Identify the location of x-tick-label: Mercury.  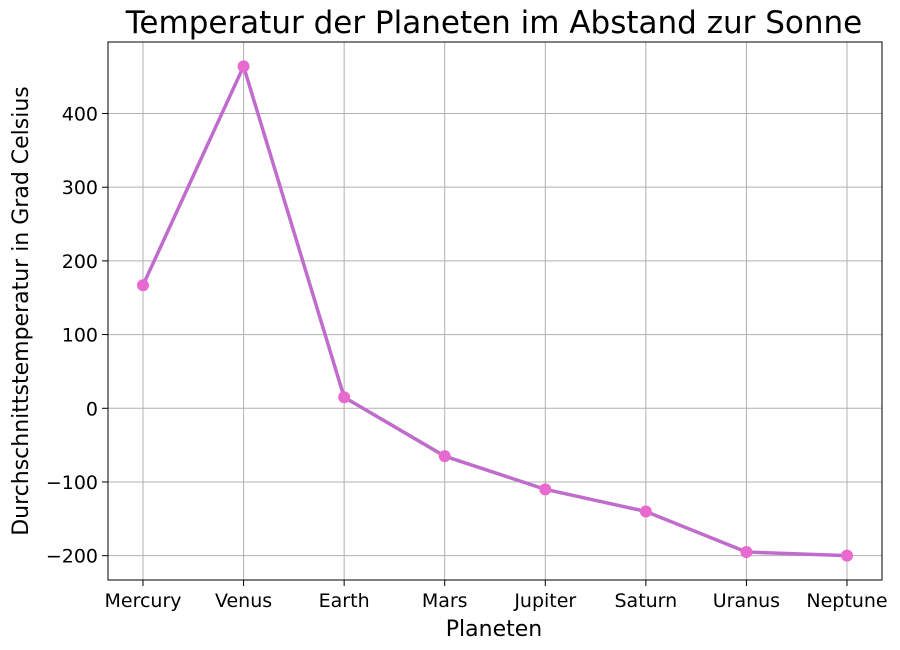
(142, 601).